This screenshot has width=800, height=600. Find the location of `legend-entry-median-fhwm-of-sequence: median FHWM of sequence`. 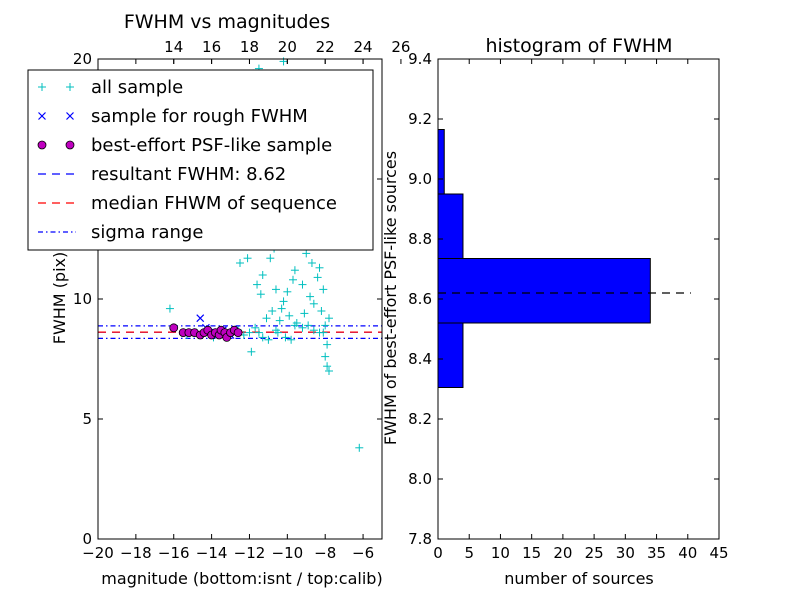

legend-entry-median-fhwm-of-sequence: median FHWM of sequence is located at coordinates (187, 203).